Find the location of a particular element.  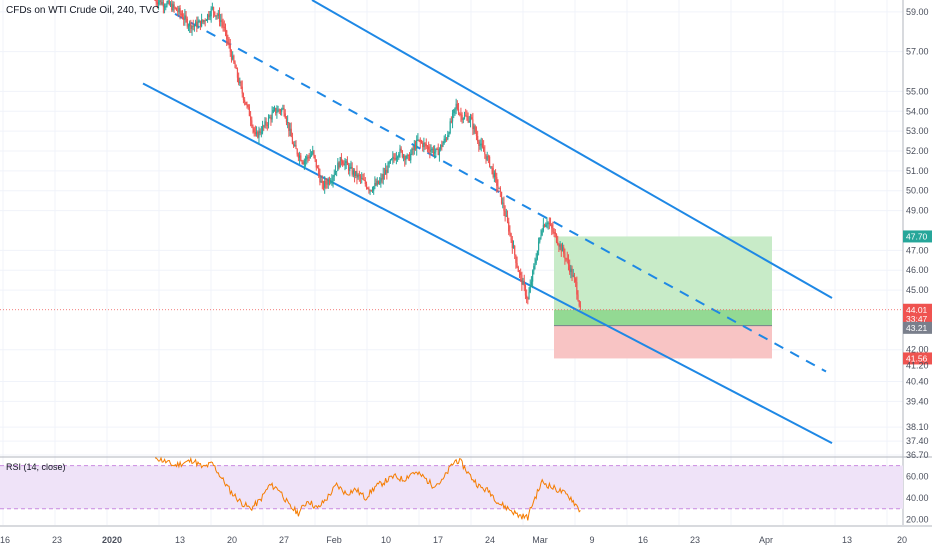

price-badge is located at coordinates (917, 327).